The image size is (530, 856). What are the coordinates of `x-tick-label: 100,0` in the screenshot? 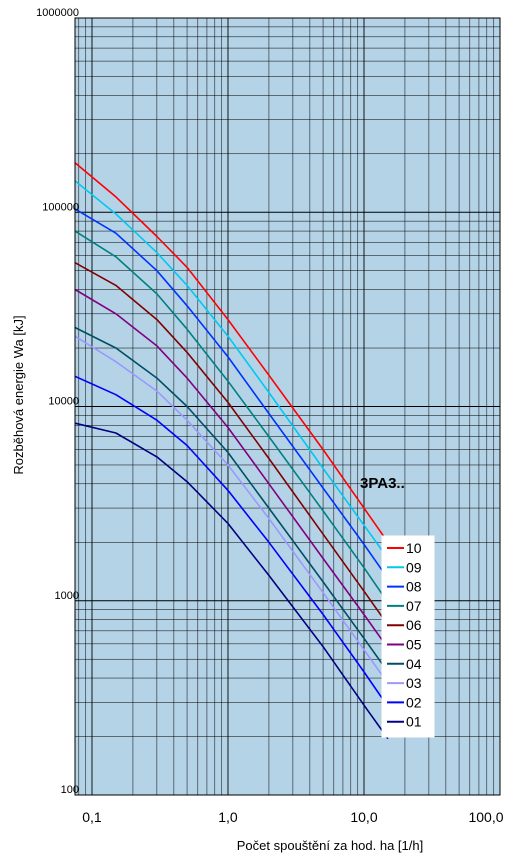 It's located at (485, 817).